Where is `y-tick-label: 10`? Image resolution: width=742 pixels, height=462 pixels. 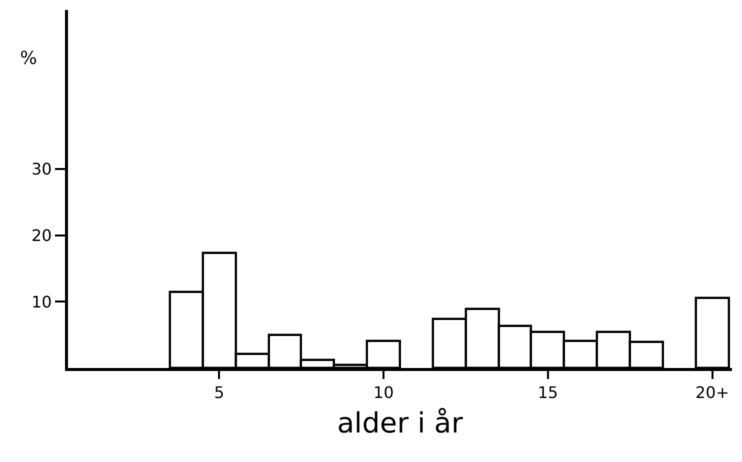
y-tick-label: 10 is located at coordinates (41, 302).